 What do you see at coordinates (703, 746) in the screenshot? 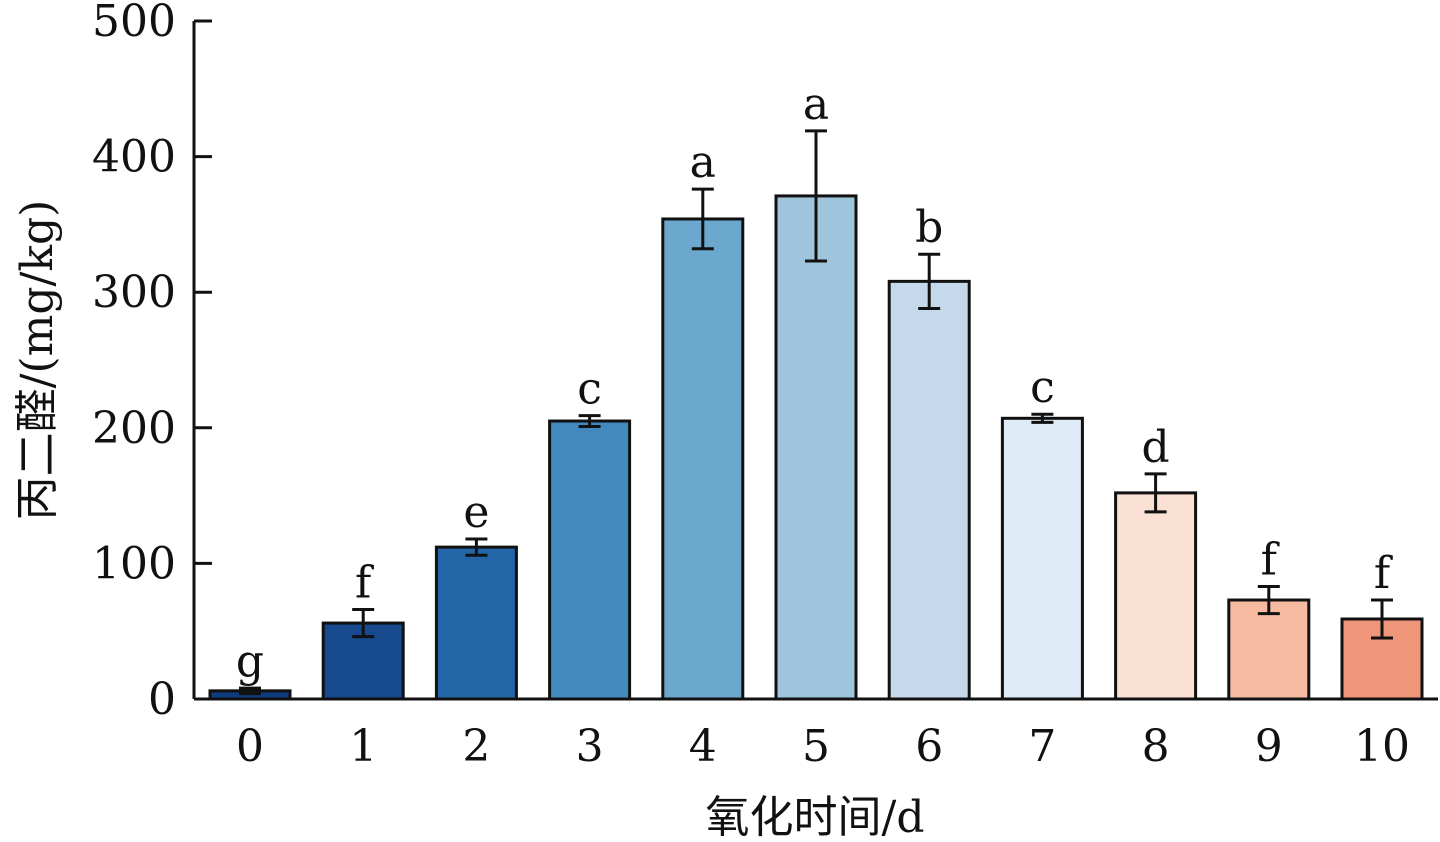
I see `x-tick-label: 4` at bounding box center [703, 746].